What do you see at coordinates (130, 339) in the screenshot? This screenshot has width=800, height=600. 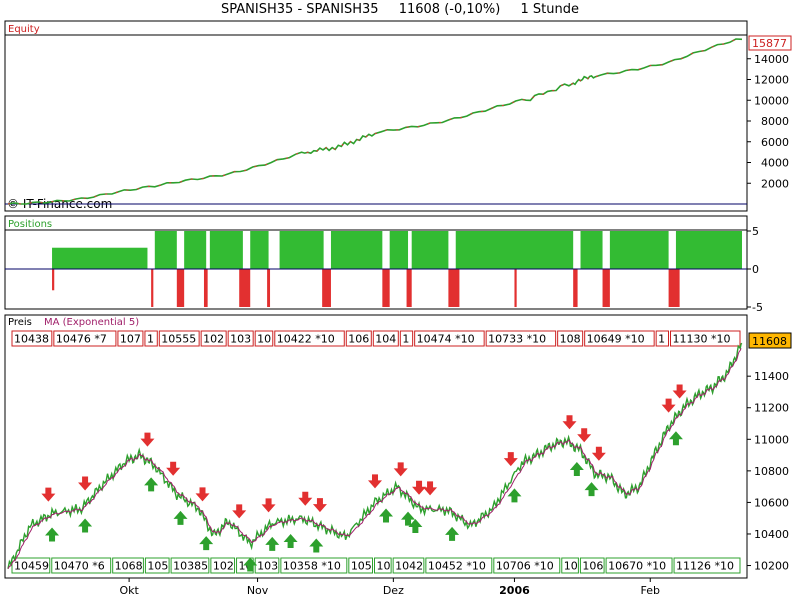 I see `signal-box-label: 107` at bounding box center [130, 339].